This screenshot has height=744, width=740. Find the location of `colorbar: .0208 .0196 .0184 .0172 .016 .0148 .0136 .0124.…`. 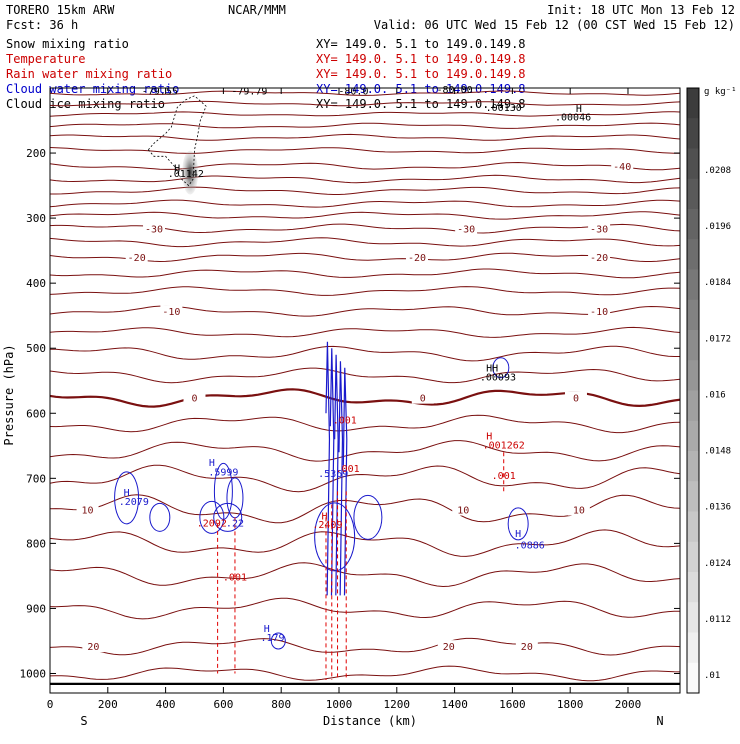

colorbar: .0208 .0196 .0184 .0172 .016 .0148 .0136 .0124.… is located at coordinates (708, 390).